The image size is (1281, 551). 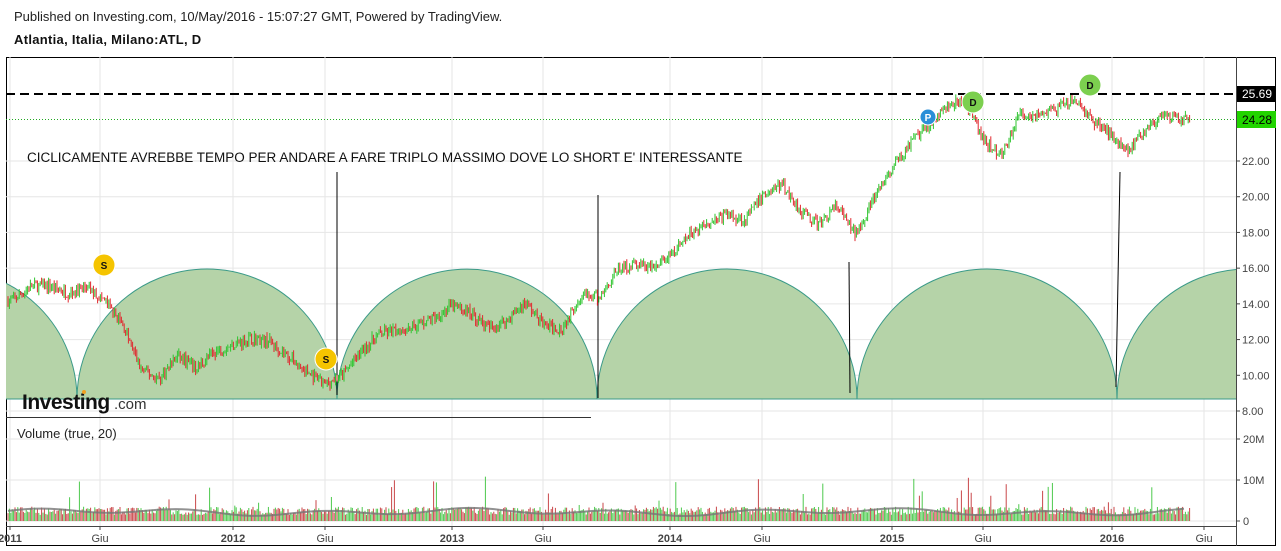 What do you see at coordinates (233, 539) in the screenshot?
I see `x-tick-label: 2012` at bounding box center [233, 539].